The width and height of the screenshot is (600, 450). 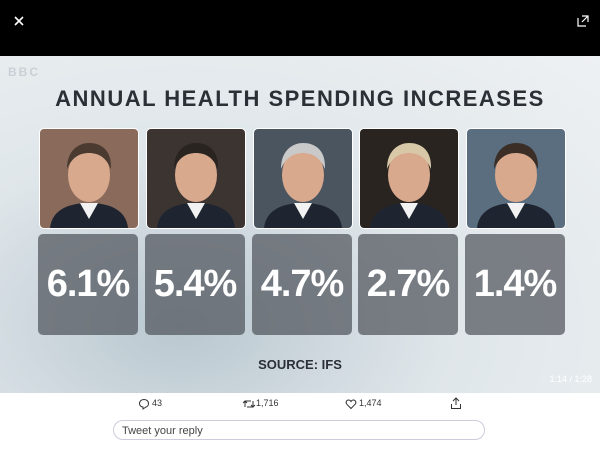 I want to click on reply-input: Tweet your reply, so click(x=299, y=430).